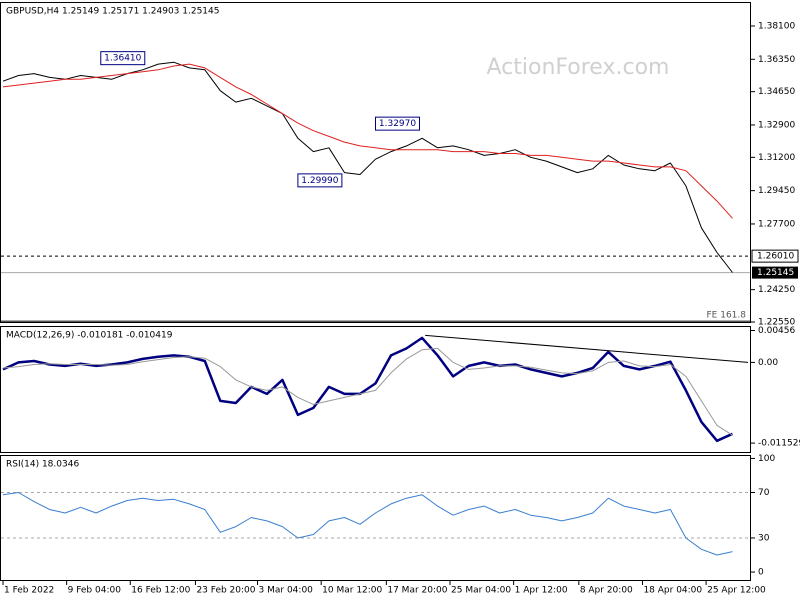  What do you see at coordinates (541, 591) in the screenshot?
I see `x-tick-label: 1 Apr 12:00` at bounding box center [541, 591].